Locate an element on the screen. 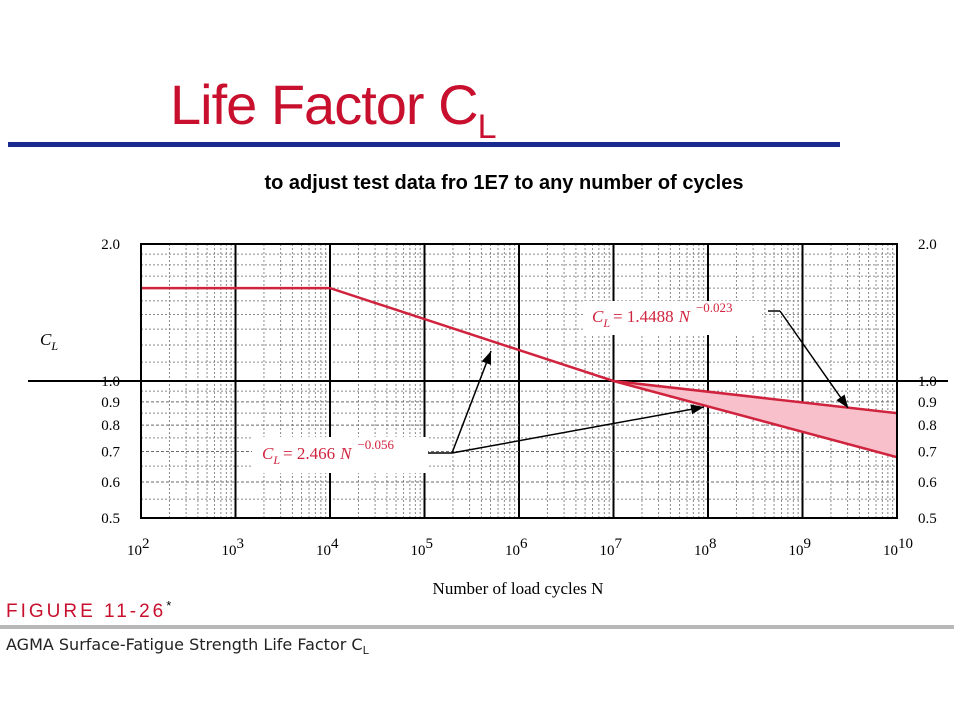 The image size is (960, 720). x-tick-labels: 10² 10³ 10⁴ 10⁵ 10⁶ 10⁷ 10⁸ 10⁹ 10¹⁰ is located at coordinates (520, 547).